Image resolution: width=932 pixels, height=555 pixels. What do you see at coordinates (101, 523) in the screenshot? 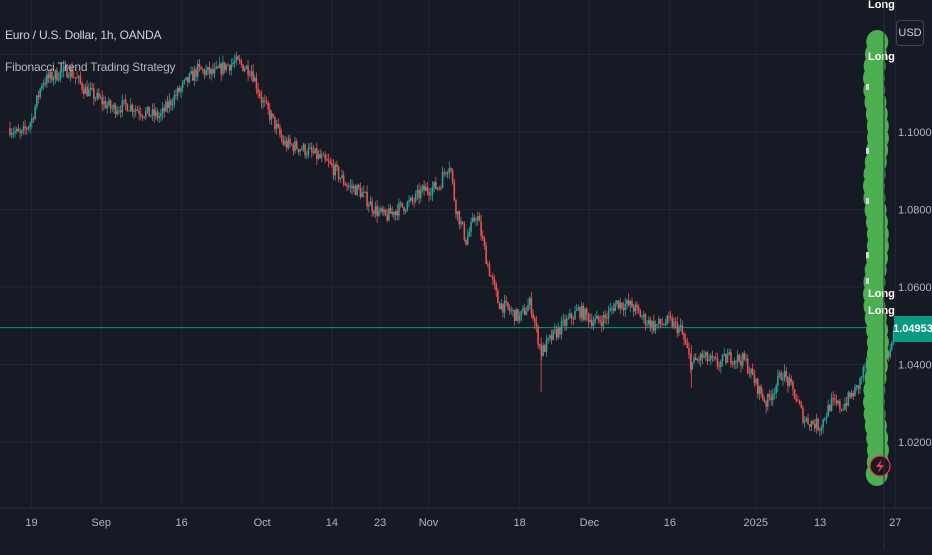
I see `x-tick-label: Sep` at bounding box center [101, 523].